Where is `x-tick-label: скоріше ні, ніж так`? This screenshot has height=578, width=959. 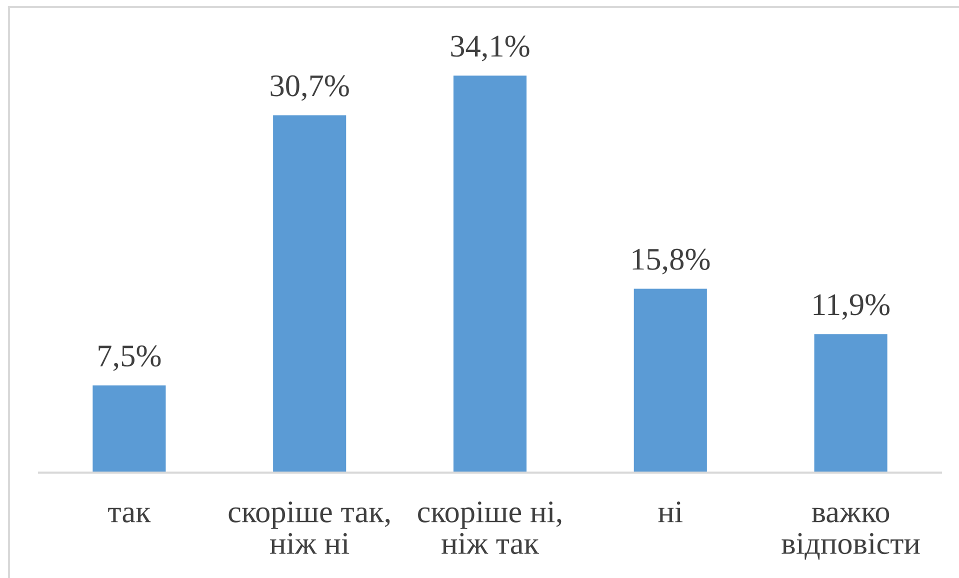
x-tick-label: скоріше ні, ніж так is located at coordinates (490, 527).